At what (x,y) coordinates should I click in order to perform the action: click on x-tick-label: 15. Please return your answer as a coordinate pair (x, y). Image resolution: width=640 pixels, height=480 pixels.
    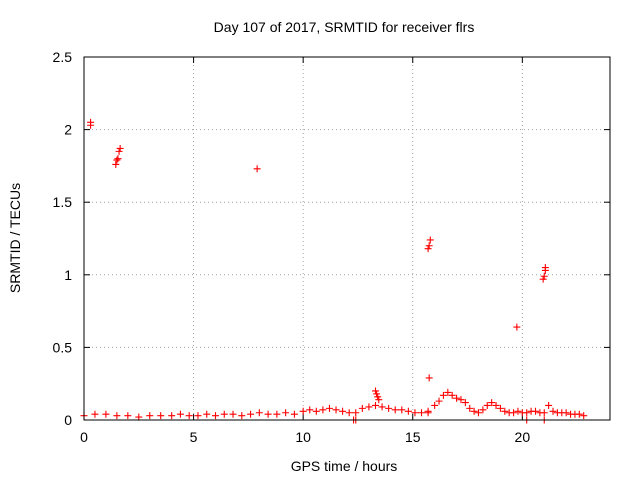
    Looking at the image, I should click on (413, 437).